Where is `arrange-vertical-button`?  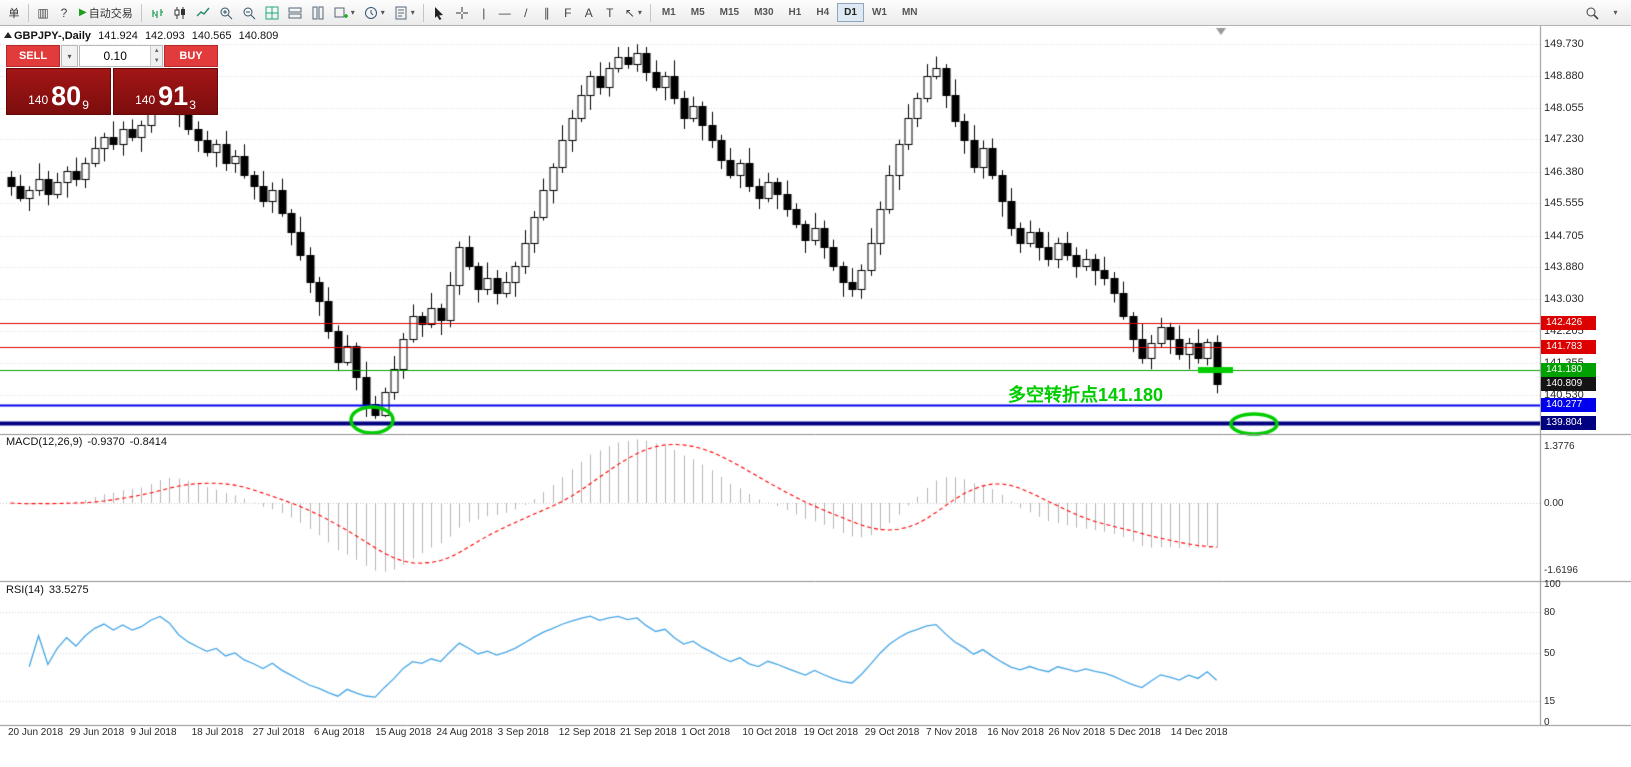
arrange-vertical-button is located at coordinates (318, 13).